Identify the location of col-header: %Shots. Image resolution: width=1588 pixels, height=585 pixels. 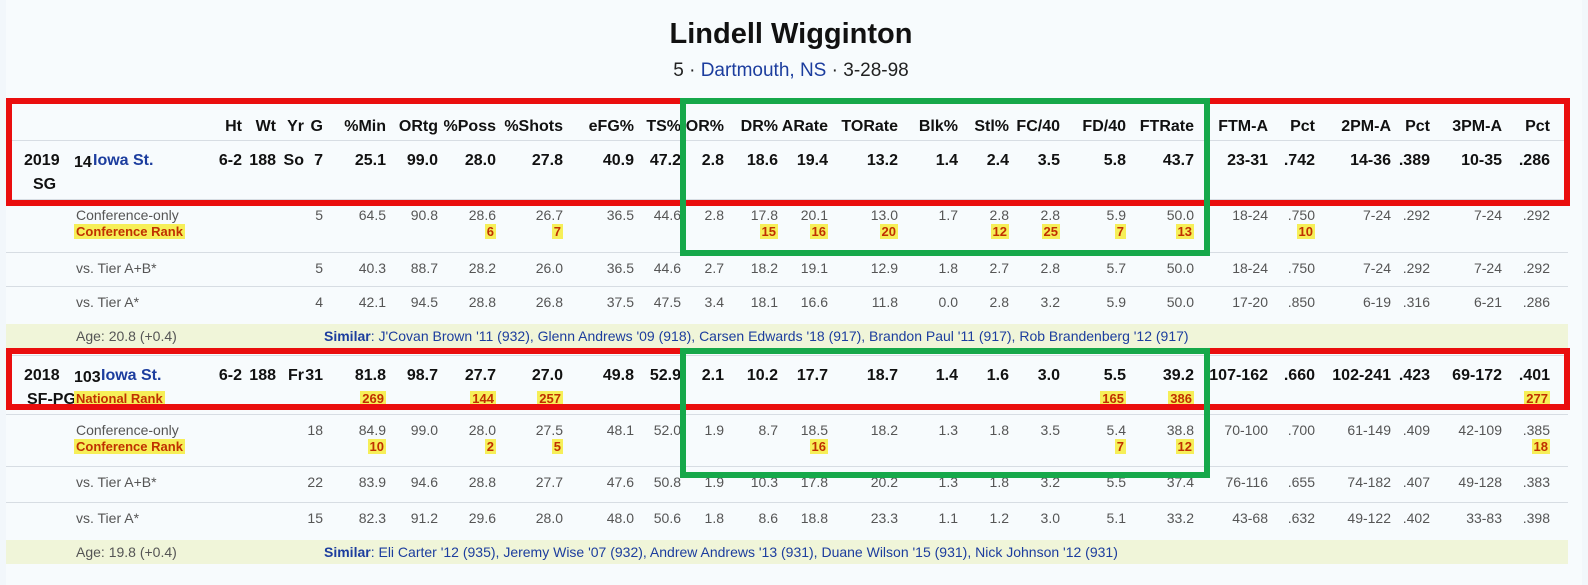
(533, 126).